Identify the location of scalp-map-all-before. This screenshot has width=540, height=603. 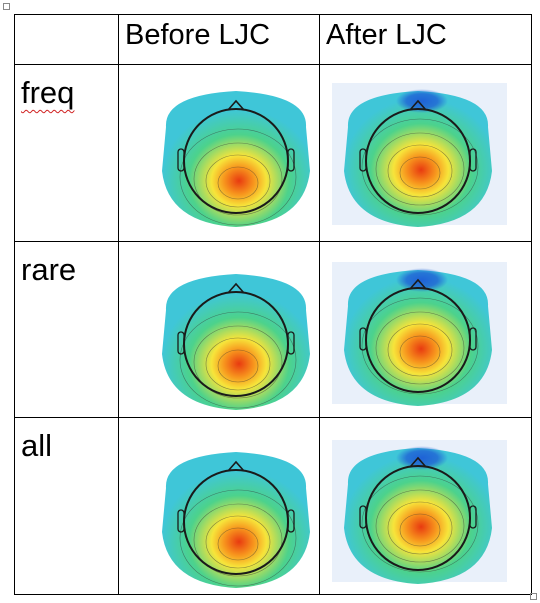
(236, 520).